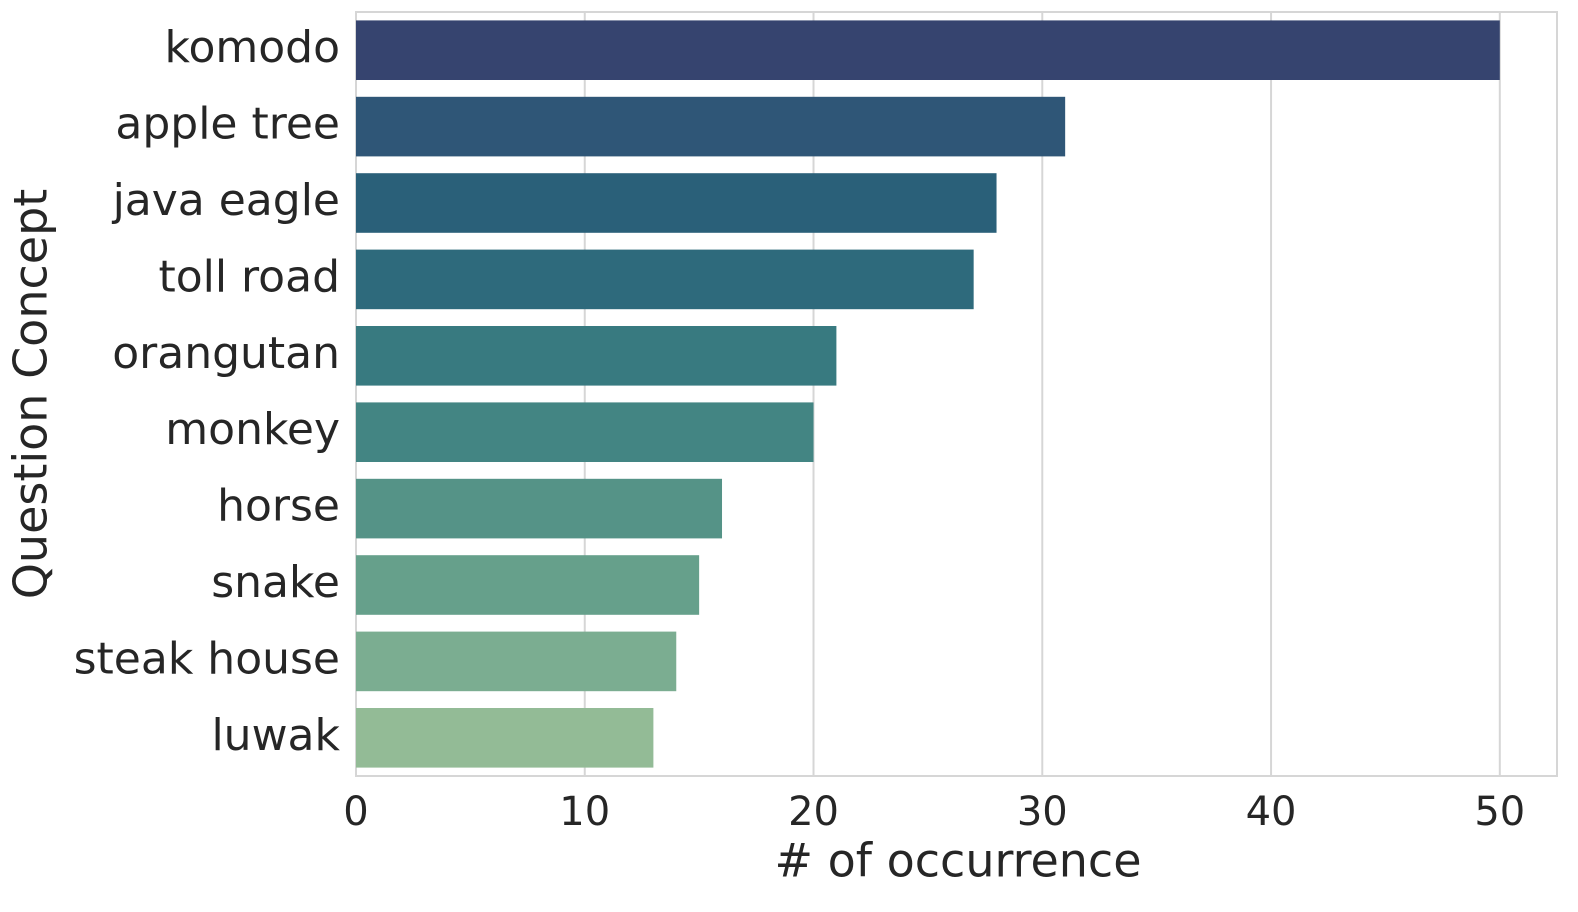  What do you see at coordinates (278, 506) in the screenshot?
I see `y-tick-label: horse` at bounding box center [278, 506].